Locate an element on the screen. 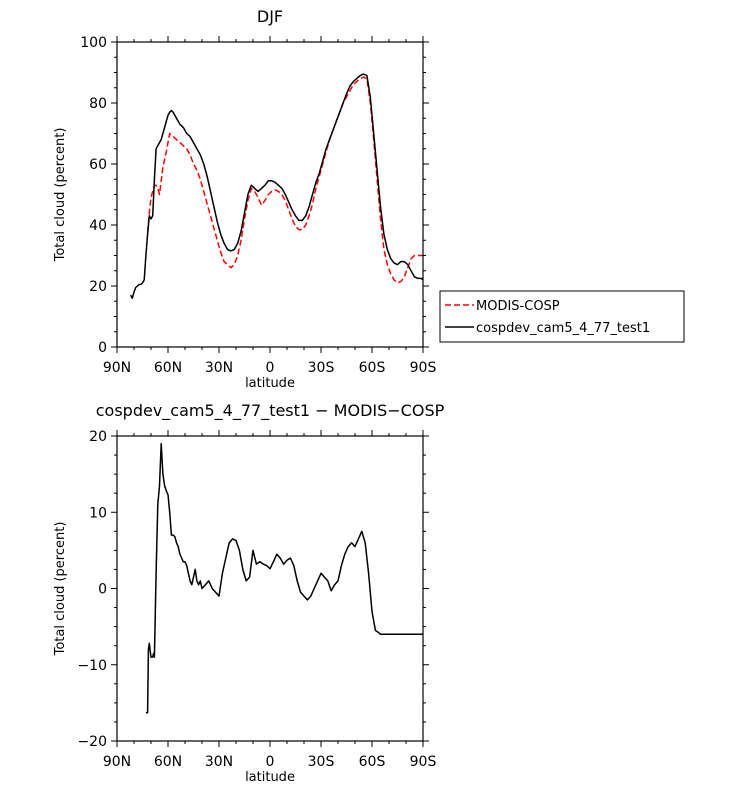 The height and width of the screenshot is (795, 733). chart-1-ytick-label: 20 is located at coordinates (98, 287).